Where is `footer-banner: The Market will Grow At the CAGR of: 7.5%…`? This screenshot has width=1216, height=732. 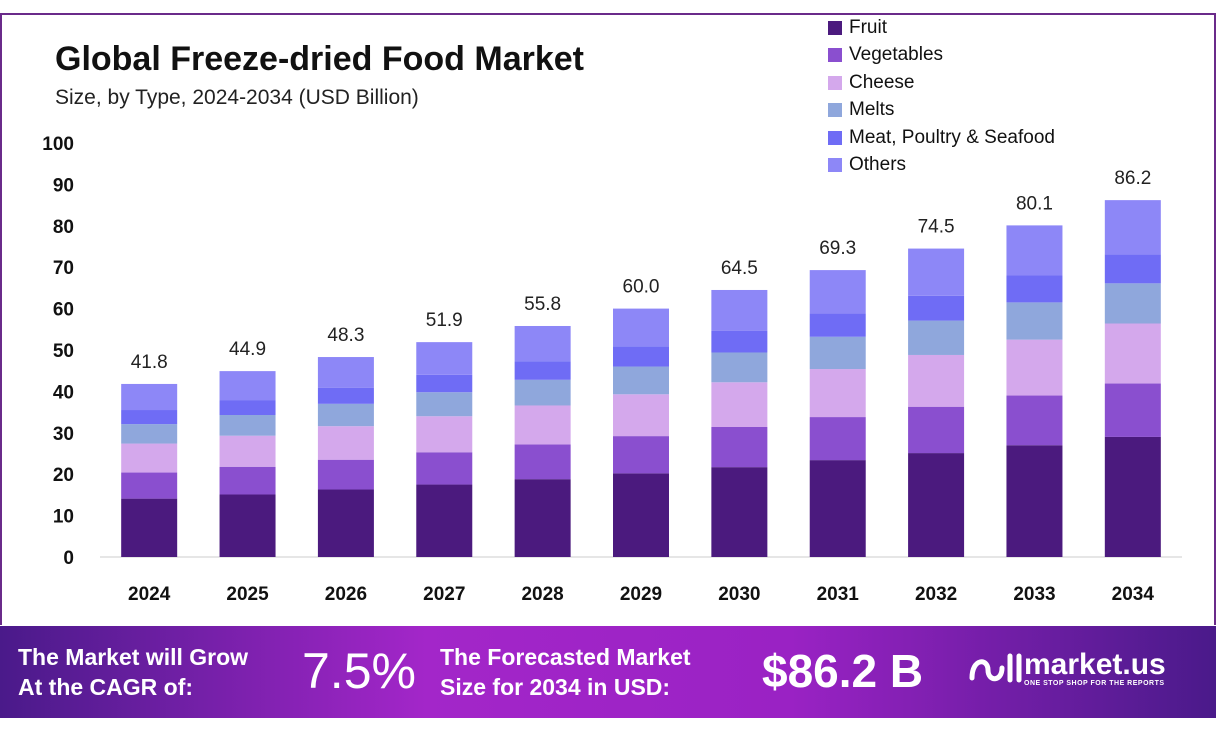 footer-banner: The Market will Grow At the CAGR of: 7.5%… is located at coordinates (608, 672).